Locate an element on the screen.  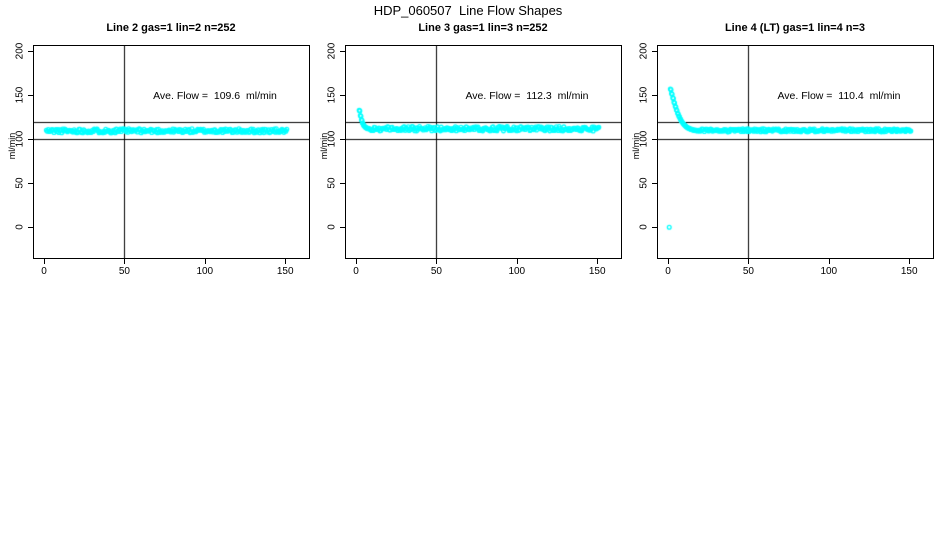
plot-area: Ave. Flow = 109.6 ml/min is located at coordinates (171, 152).